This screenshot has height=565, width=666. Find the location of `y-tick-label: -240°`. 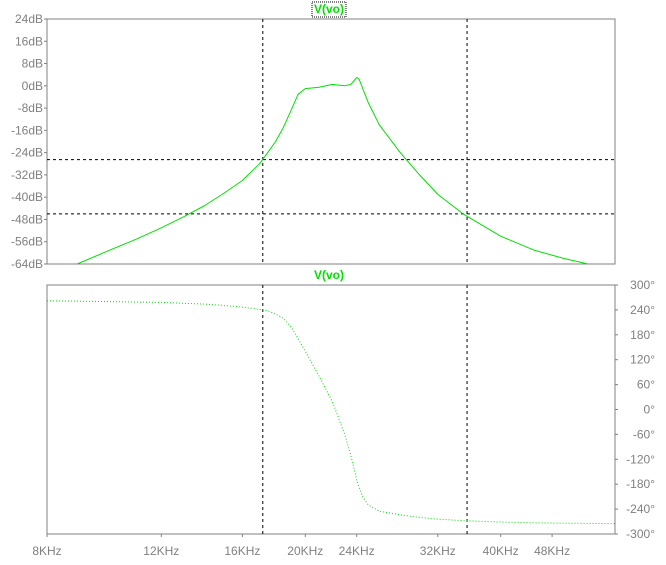

y-tick-label: -240° is located at coordinates (640, 509).